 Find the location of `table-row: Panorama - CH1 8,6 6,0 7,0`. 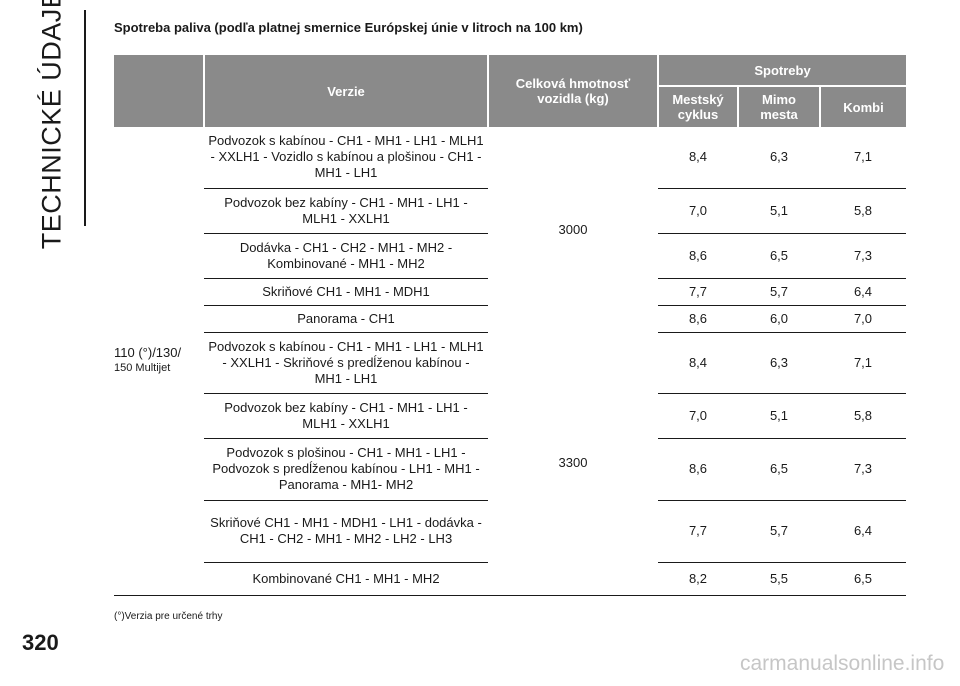

table-row: Panorama - CH1 8,6 6,0 7,0 is located at coordinates (510, 319).